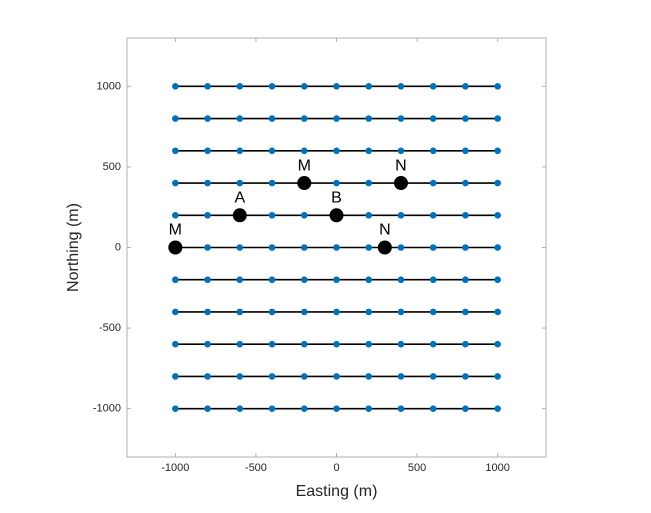 The image size is (651, 513). What do you see at coordinates (110, 328) in the screenshot?
I see `y-tick-label: -500` at bounding box center [110, 328].